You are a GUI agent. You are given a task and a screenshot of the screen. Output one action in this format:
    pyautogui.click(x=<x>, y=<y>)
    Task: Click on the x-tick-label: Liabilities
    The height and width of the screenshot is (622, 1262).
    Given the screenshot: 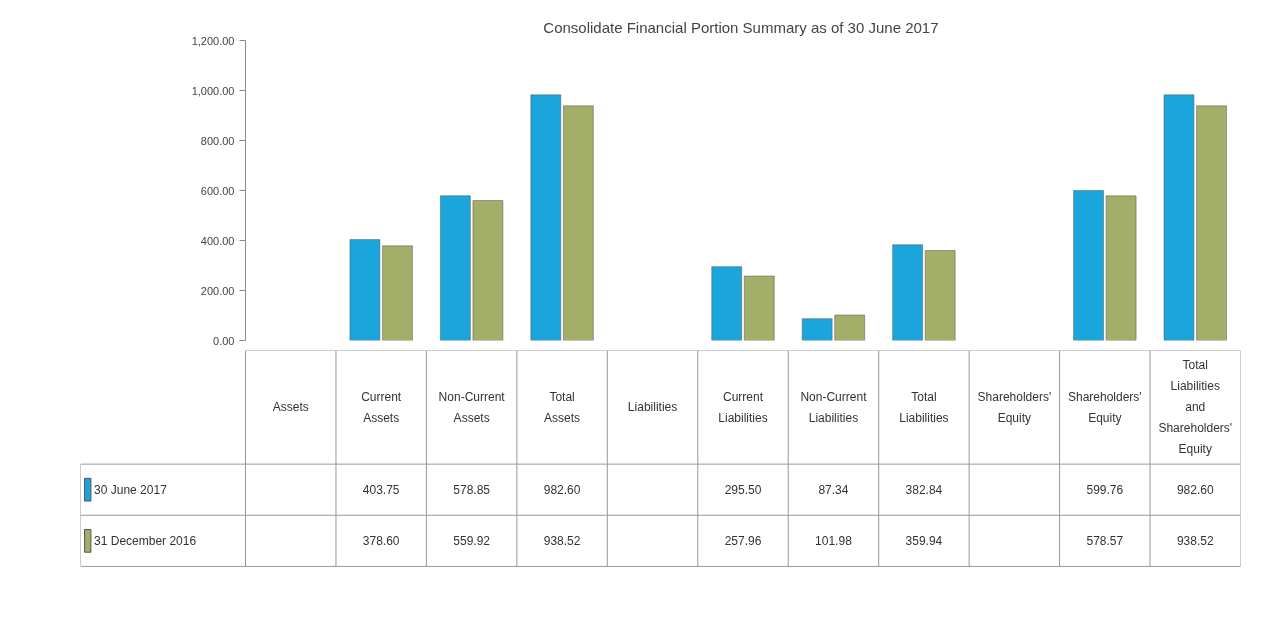 What is the action you would take?
    pyautogui.click(x=652, y=407)
    